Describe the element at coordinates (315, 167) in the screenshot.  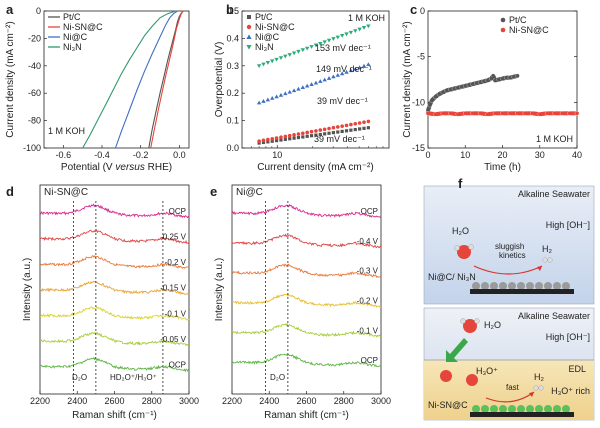
I see `x-axis-label: Current density (mA cm⁻²)` at that location.